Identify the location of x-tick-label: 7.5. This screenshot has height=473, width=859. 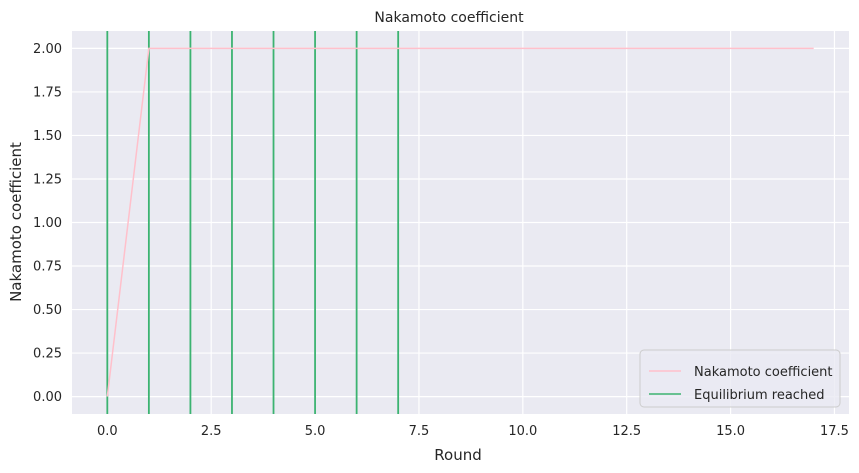
(419, 431).